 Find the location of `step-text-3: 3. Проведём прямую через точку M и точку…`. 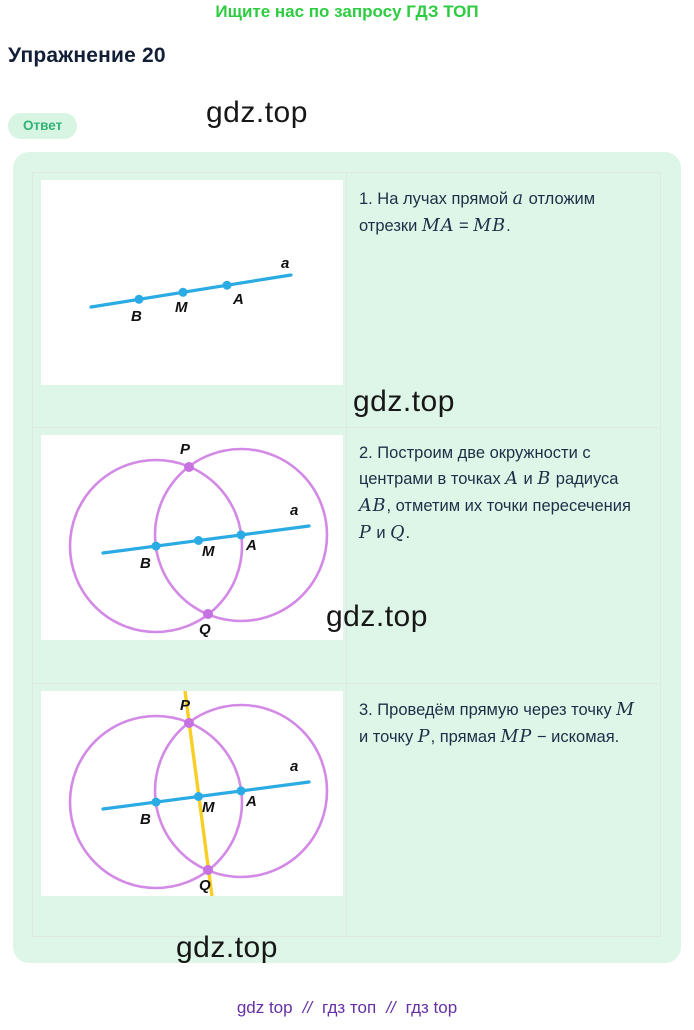

step-text-3: 3. Проведём прямую через точку M и точку… is located at coordinates (497, 723).